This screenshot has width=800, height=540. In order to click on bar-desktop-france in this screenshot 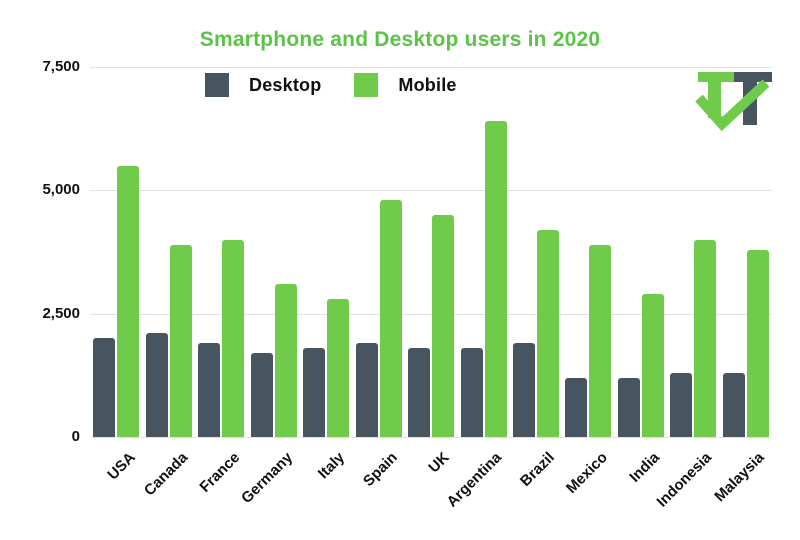, I will do `click(209, 390)`.